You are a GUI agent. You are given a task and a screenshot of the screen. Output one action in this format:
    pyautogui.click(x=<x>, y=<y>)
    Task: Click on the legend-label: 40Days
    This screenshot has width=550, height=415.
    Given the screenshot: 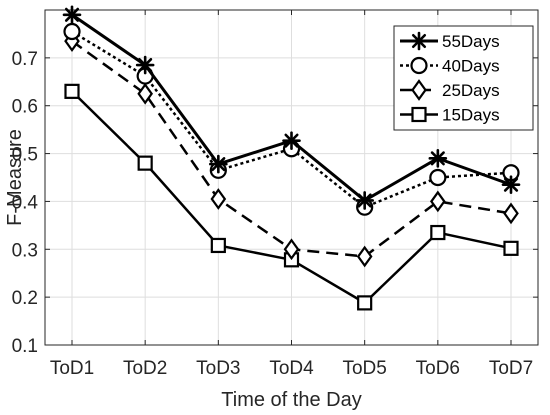 What is the action you would take?
    pyautogui.click(x=471, y=66)
    